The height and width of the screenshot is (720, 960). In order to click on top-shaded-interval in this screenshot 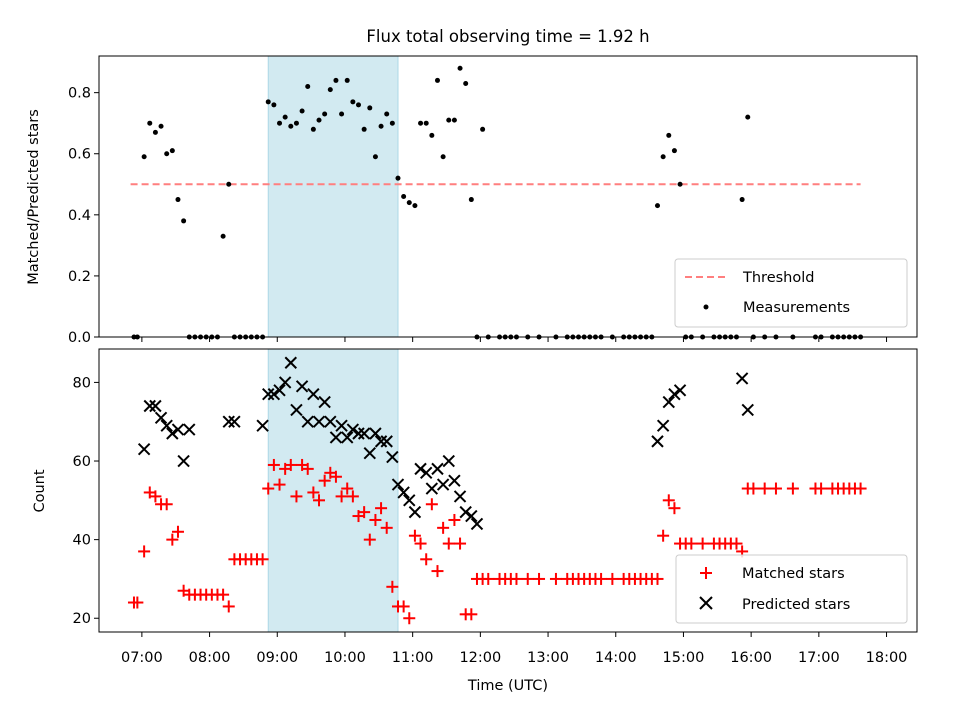, I will do `click(333, 196)`.